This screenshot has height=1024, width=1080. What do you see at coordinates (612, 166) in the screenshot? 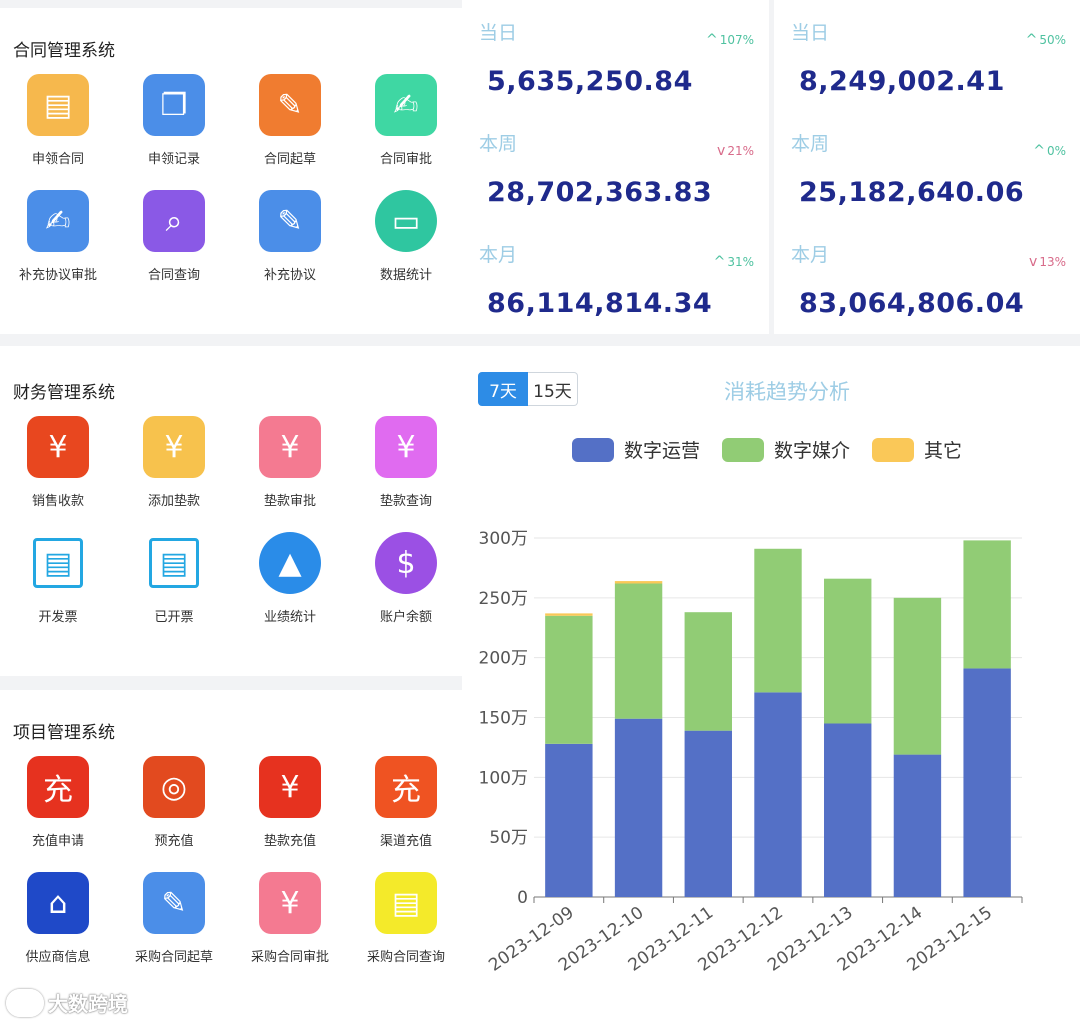
I see `stat-card: 本周 v 21% 28,702,363.83` at bounding box center [612, 166].